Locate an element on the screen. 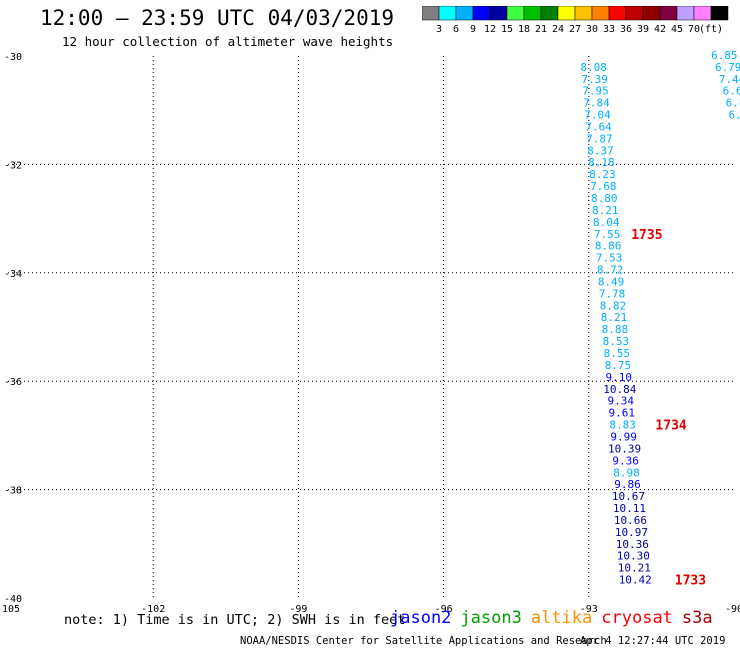 The image size is (740, 650). wave-height-point: 10.84 is located at coordinates (619, 389).